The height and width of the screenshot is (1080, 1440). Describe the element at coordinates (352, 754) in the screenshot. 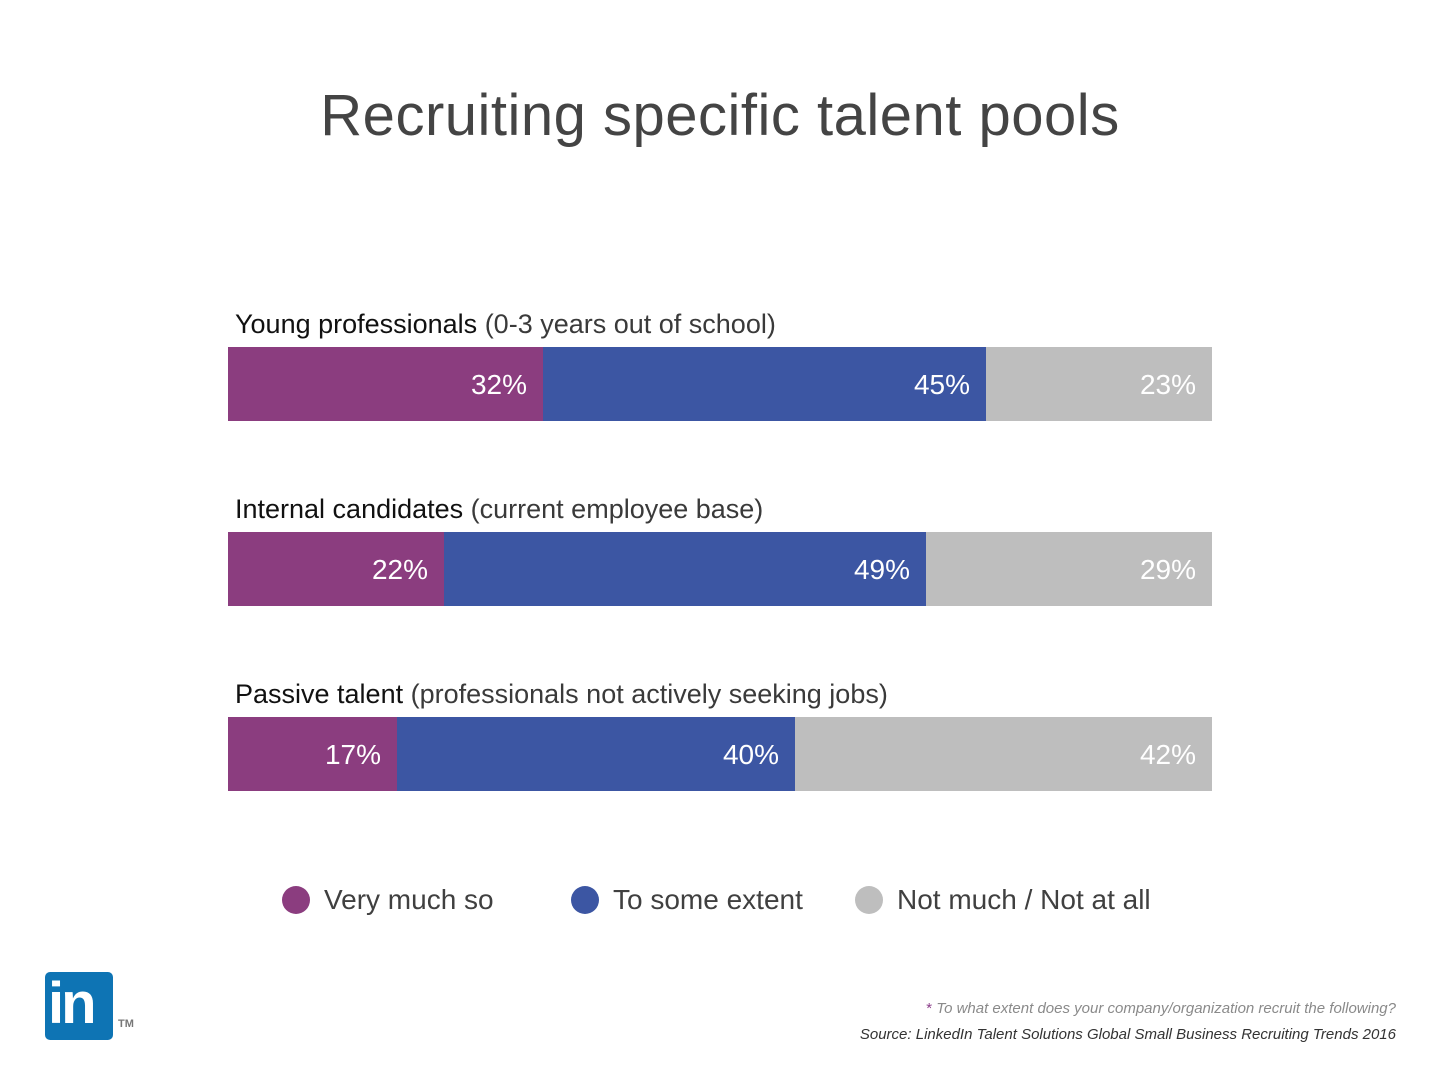

I see `bar-value-label: 17%` at that location.